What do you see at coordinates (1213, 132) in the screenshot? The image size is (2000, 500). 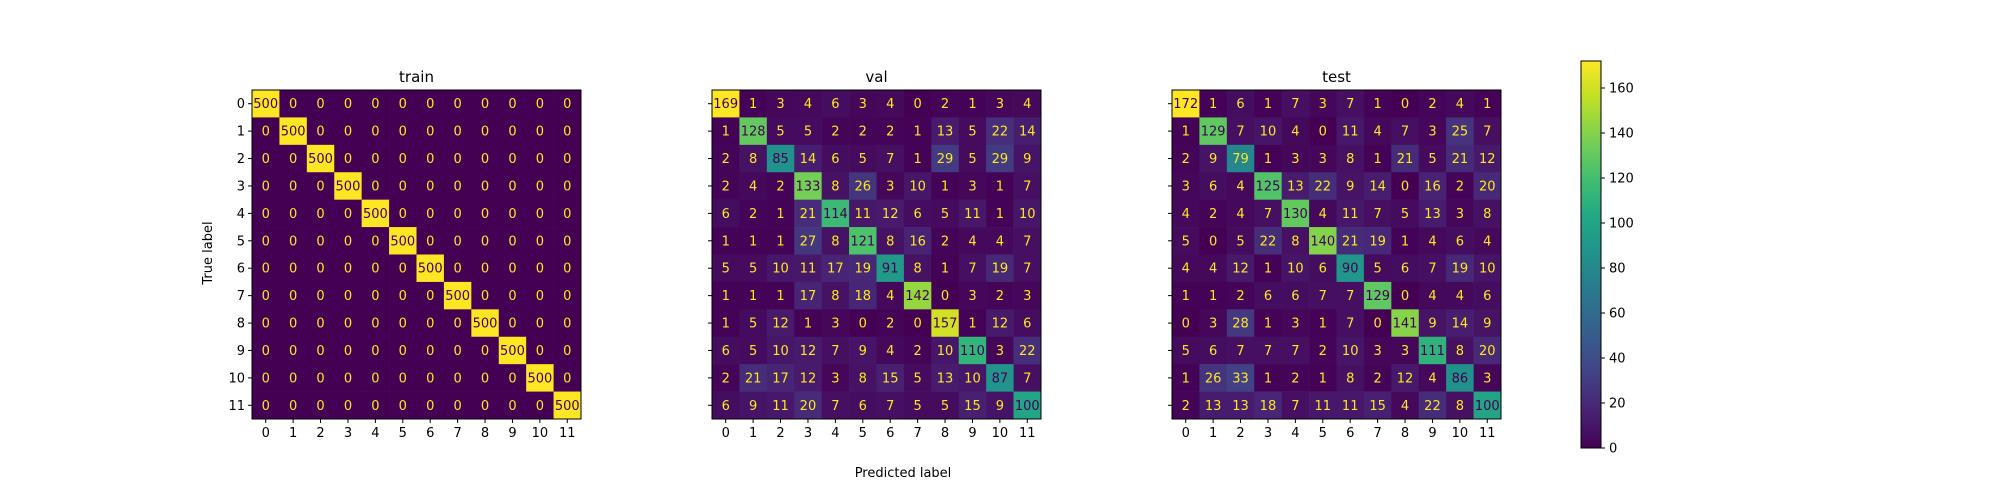 I see `cell-value-label: 129` at bounding box center [1213, 132].